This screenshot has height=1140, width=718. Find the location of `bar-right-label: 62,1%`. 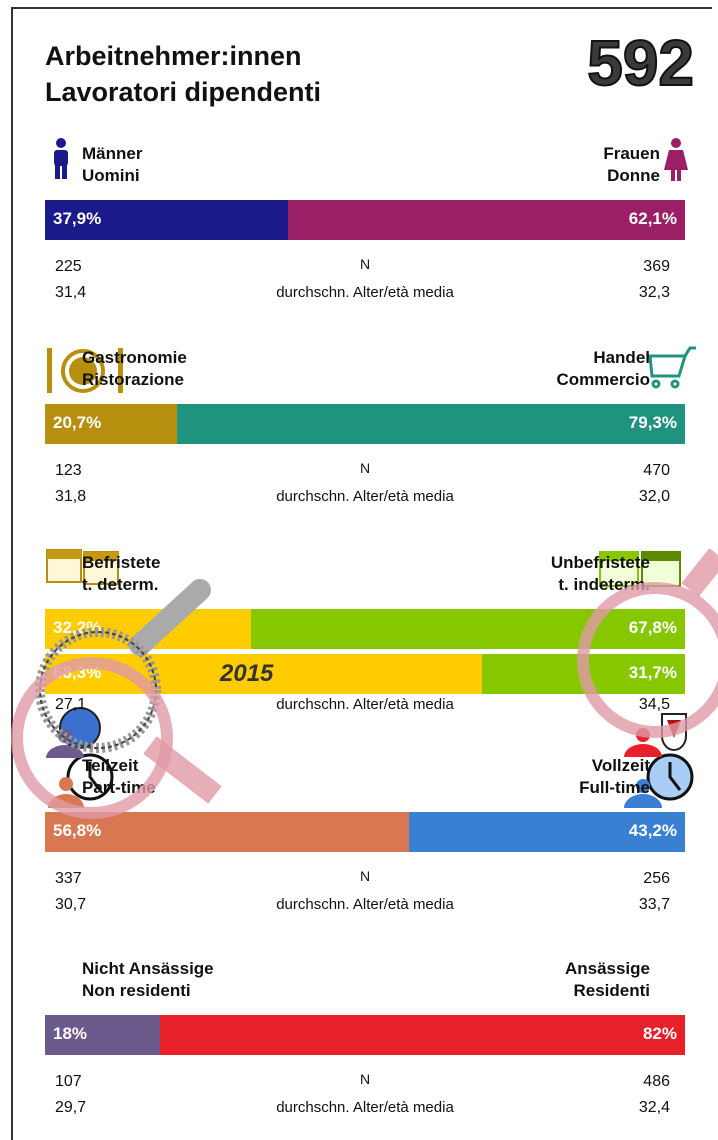

bar-right-label: 62,1% is located at coordinates (652, 218).